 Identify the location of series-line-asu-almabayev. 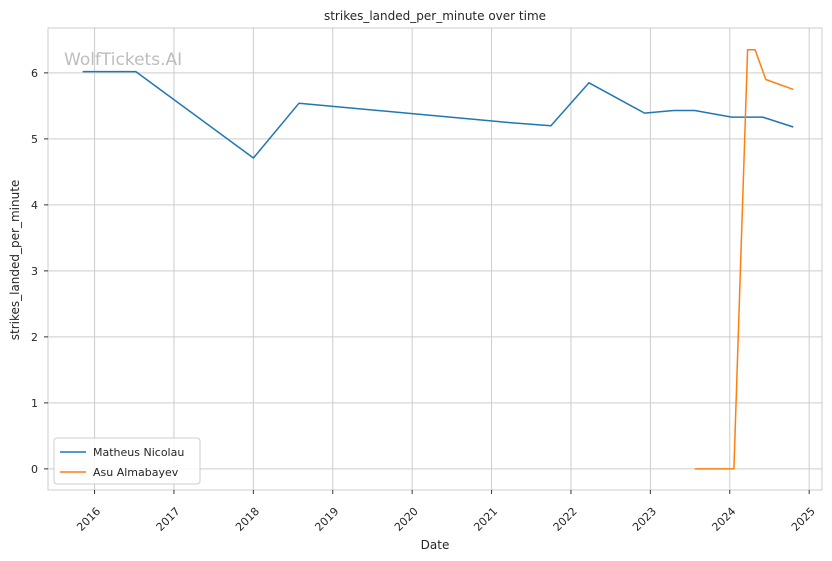
(744, 259).